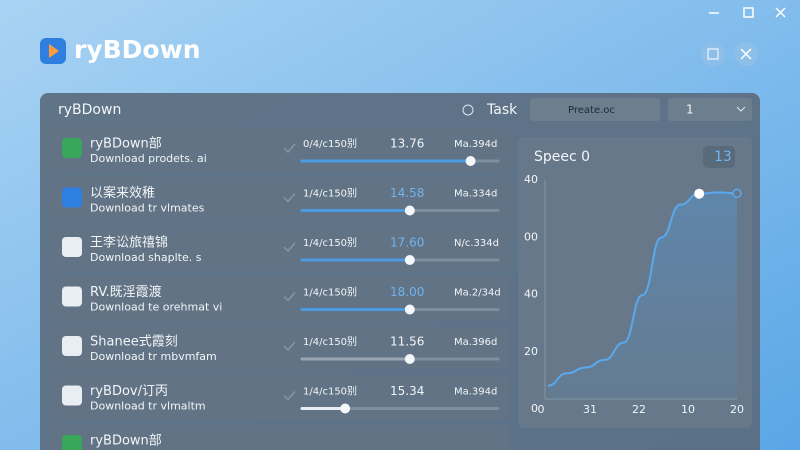  What do you see at coordinates (710, 109) in the screenshot?
I see `count-dropdown` at bounding box center [710, 109].